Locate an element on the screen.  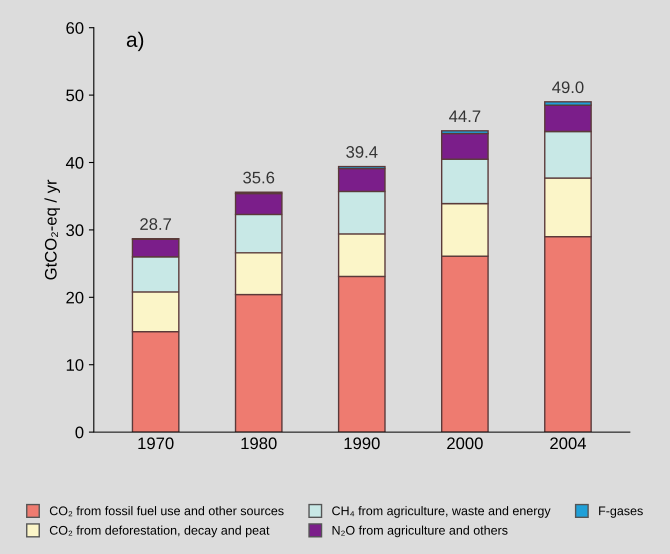
x-tick-label: 1990 is located at coordinates (362, 443).